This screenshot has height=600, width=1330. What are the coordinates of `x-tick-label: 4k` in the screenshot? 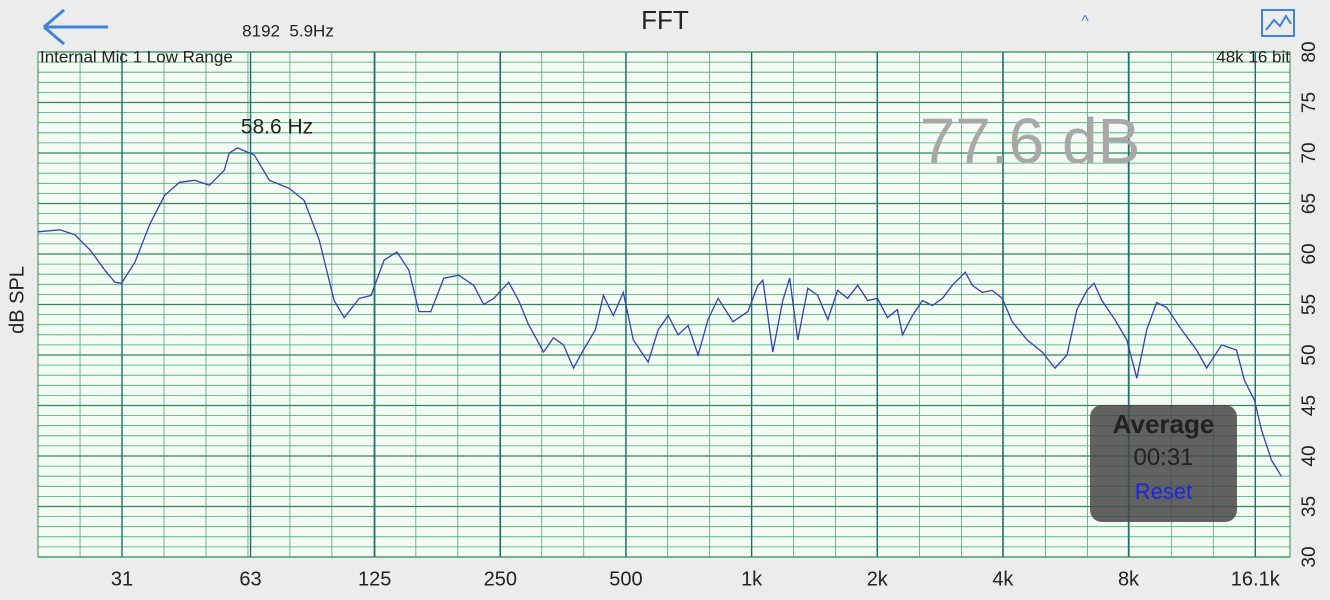 It's located at (1003, 579).